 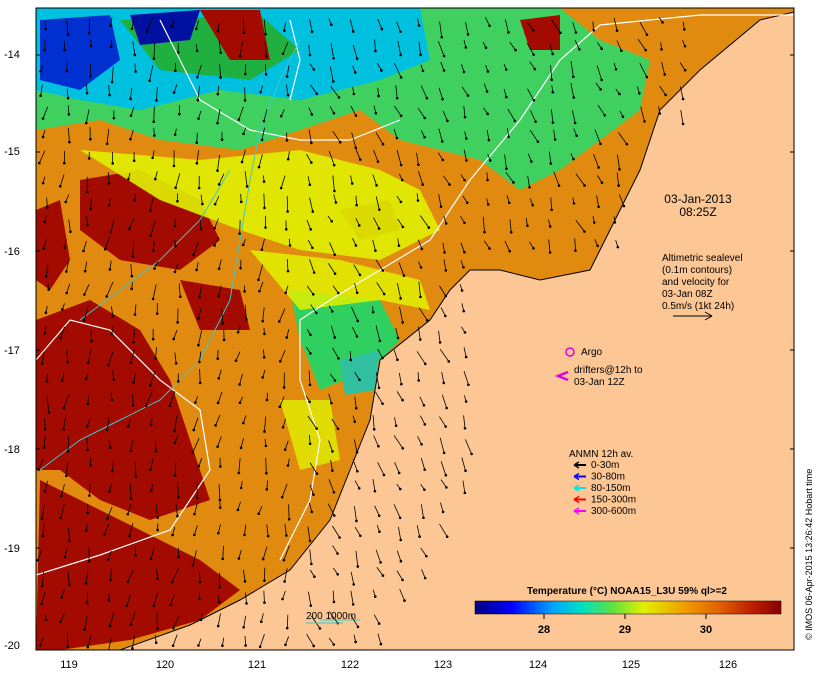 I want to click on lat-tick-18: -18, so click(x=12, y=450).